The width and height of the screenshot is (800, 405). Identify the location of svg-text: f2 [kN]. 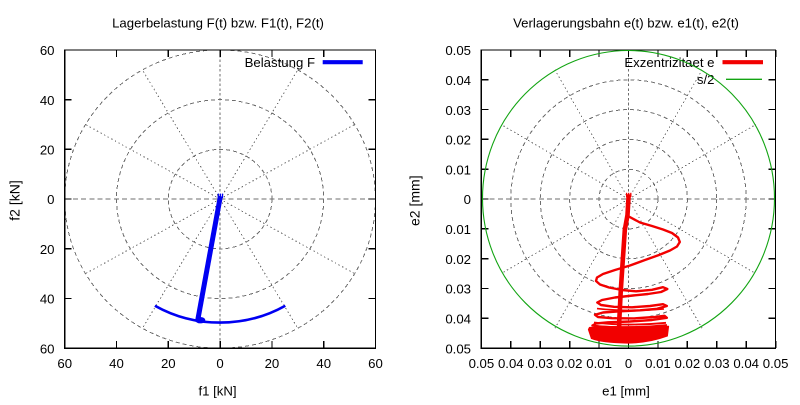
(14, 200).